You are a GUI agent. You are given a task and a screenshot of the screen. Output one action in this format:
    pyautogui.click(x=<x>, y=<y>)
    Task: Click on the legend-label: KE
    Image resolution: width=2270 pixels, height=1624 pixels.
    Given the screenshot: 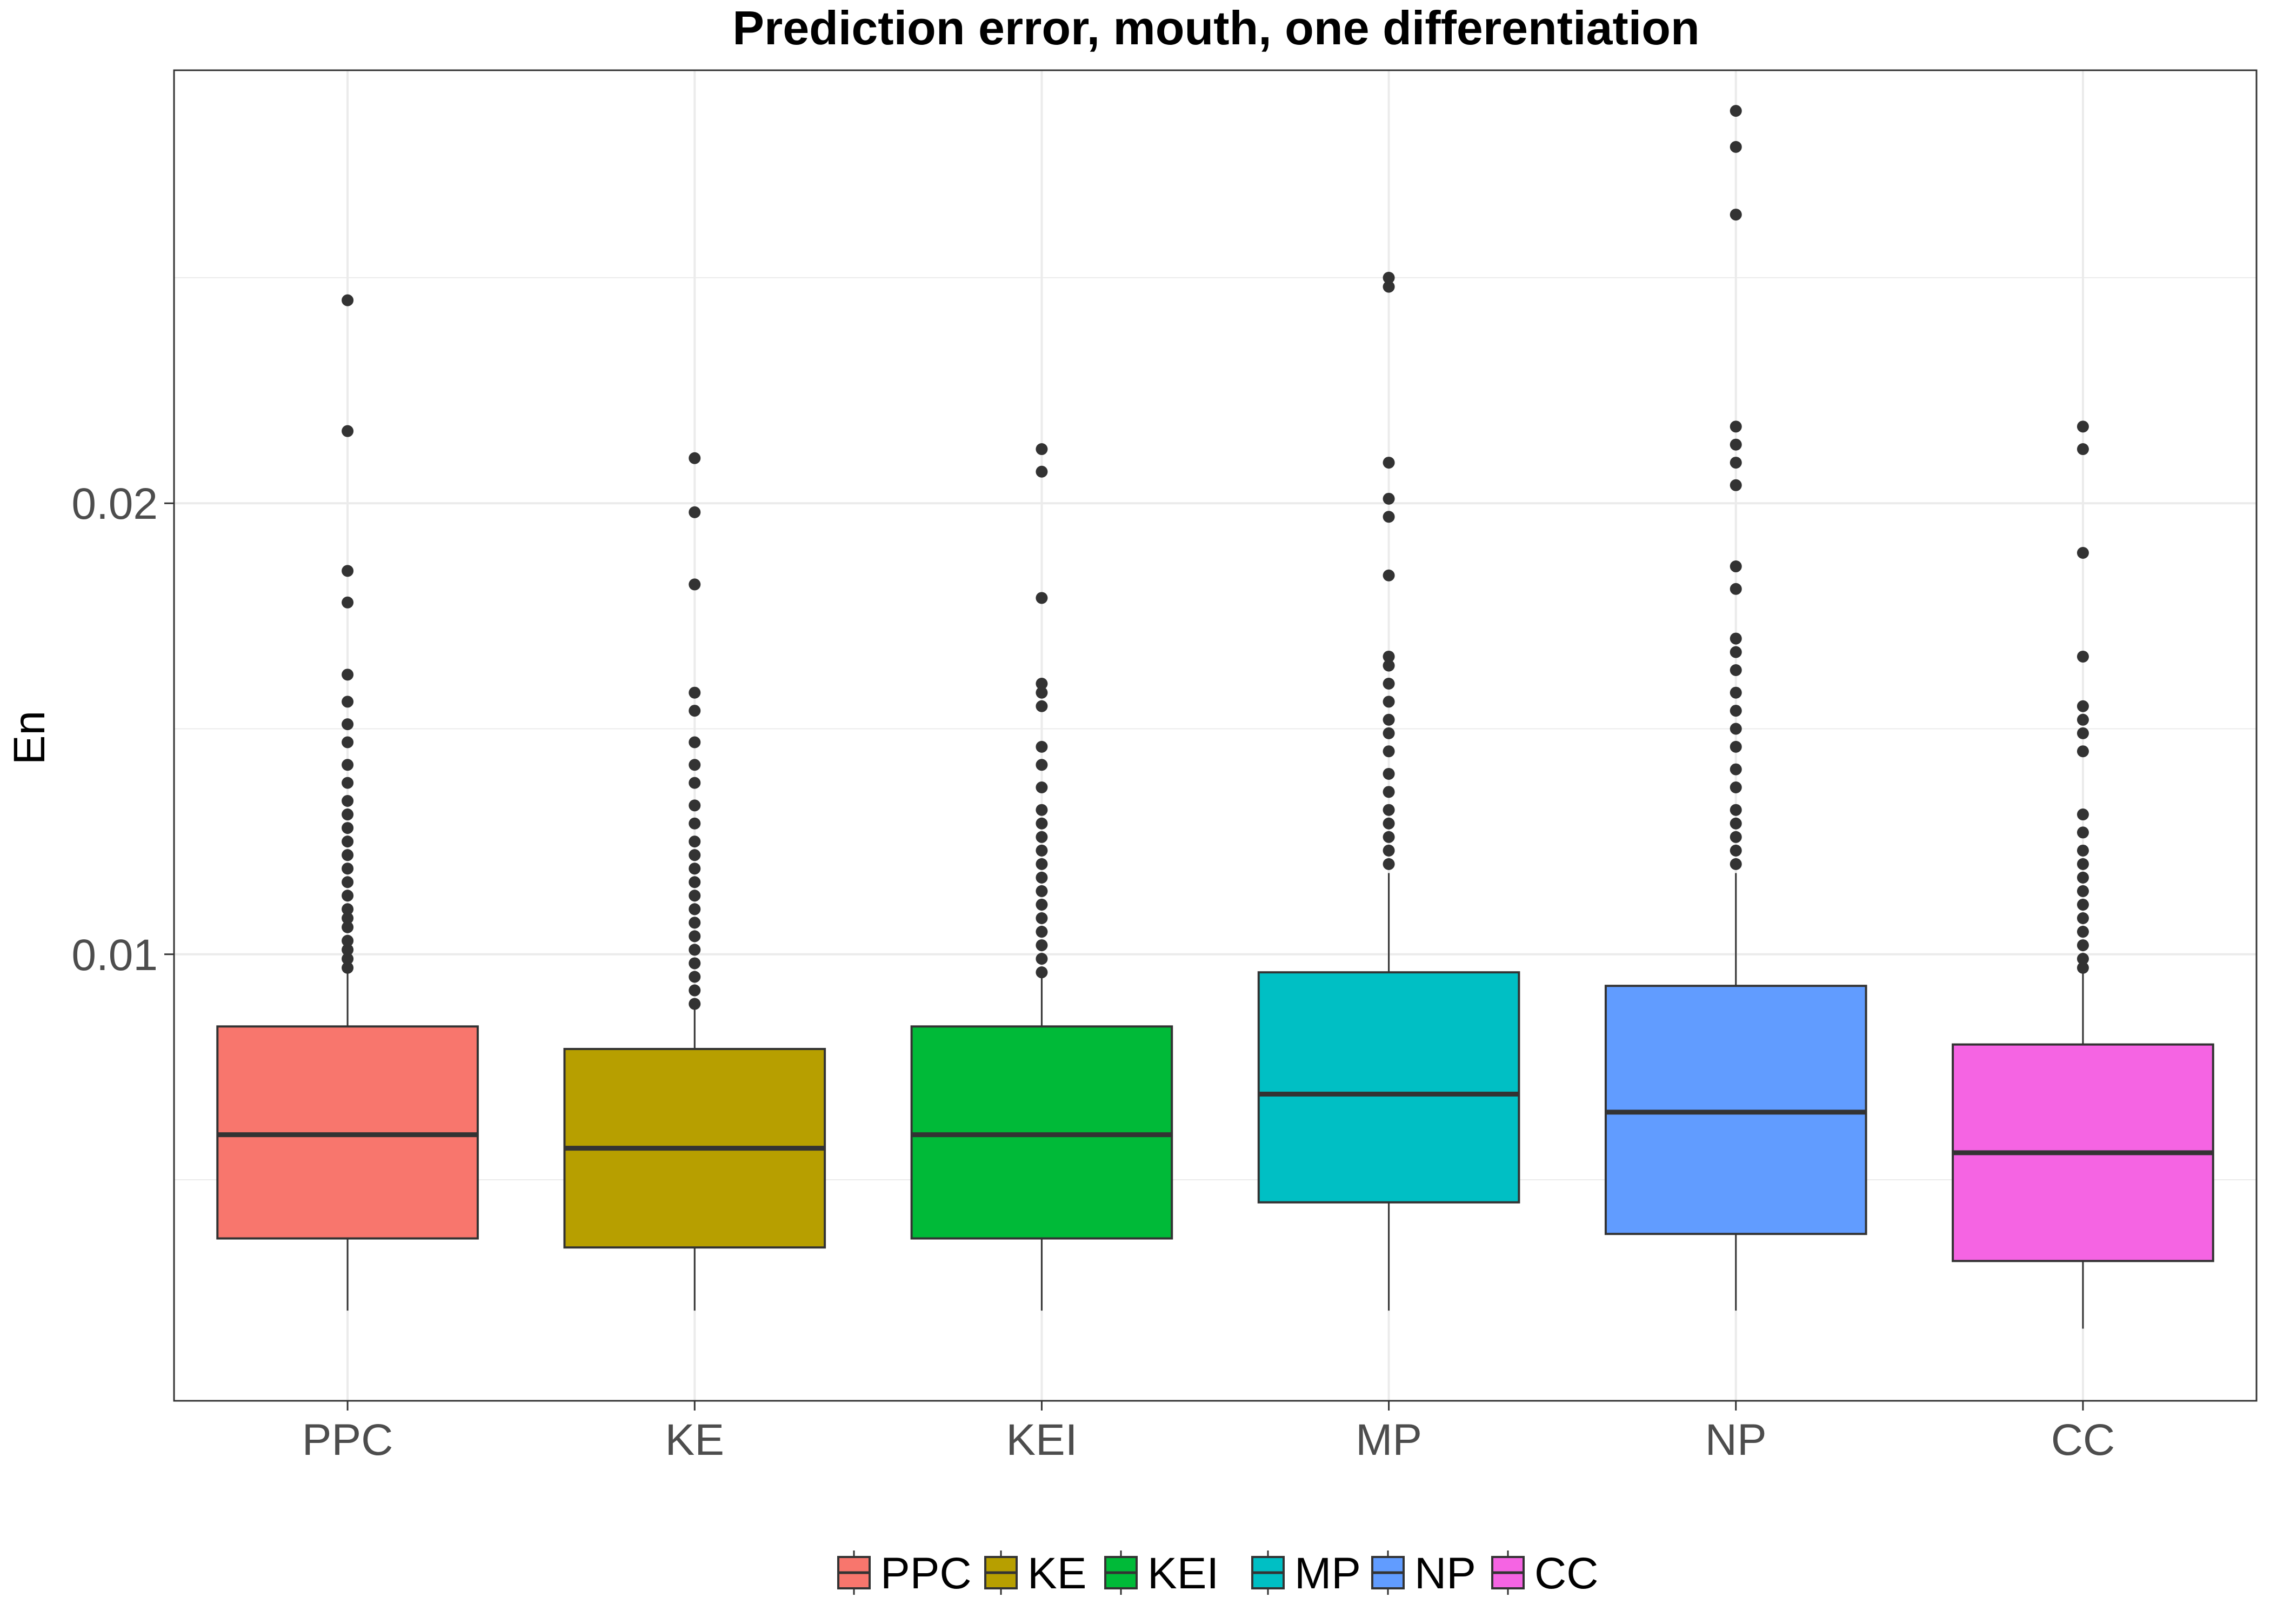 What is the action you would take?
    pyautogui.click(x=1056, y=1573)
    